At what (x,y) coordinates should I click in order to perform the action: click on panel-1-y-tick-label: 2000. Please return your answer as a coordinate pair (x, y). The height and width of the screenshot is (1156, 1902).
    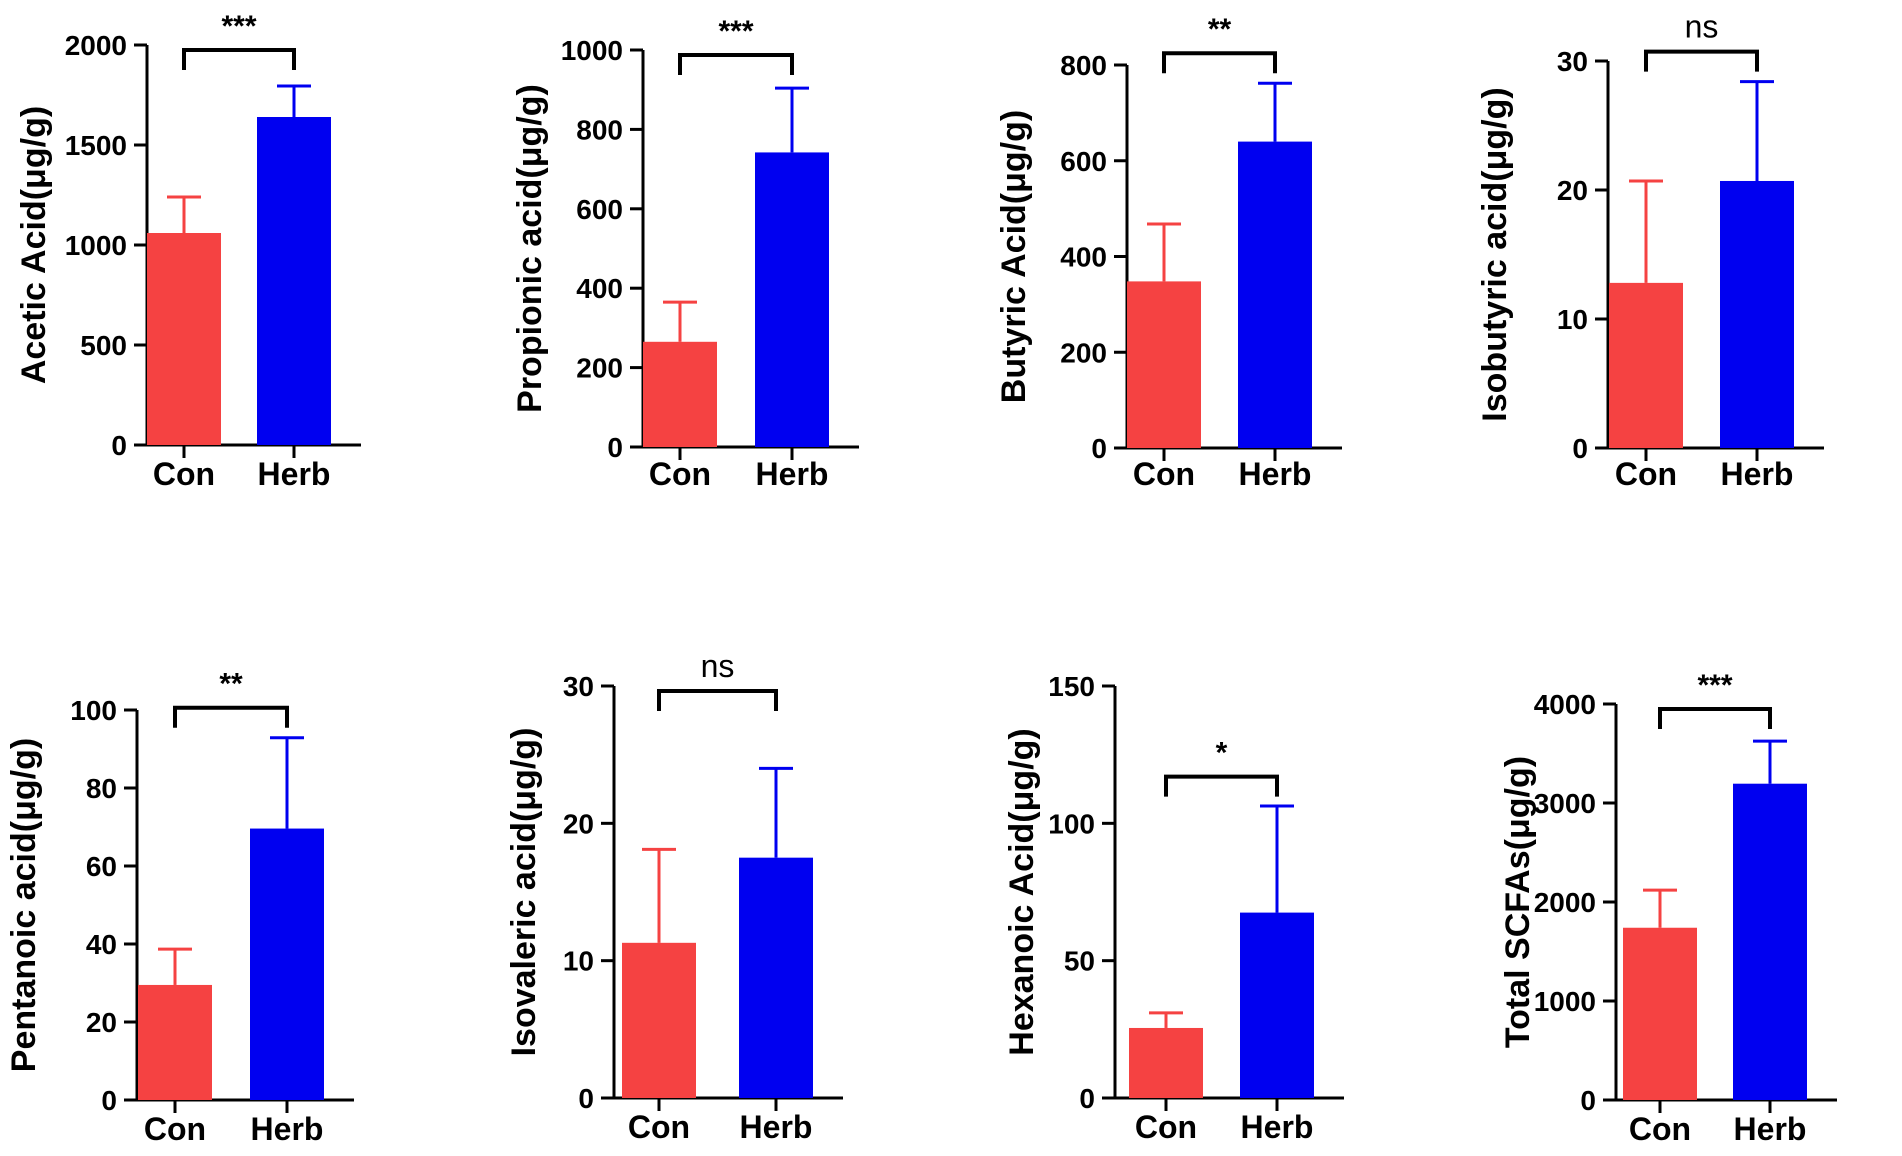
    Looking at the image, I should click on (96, 45).